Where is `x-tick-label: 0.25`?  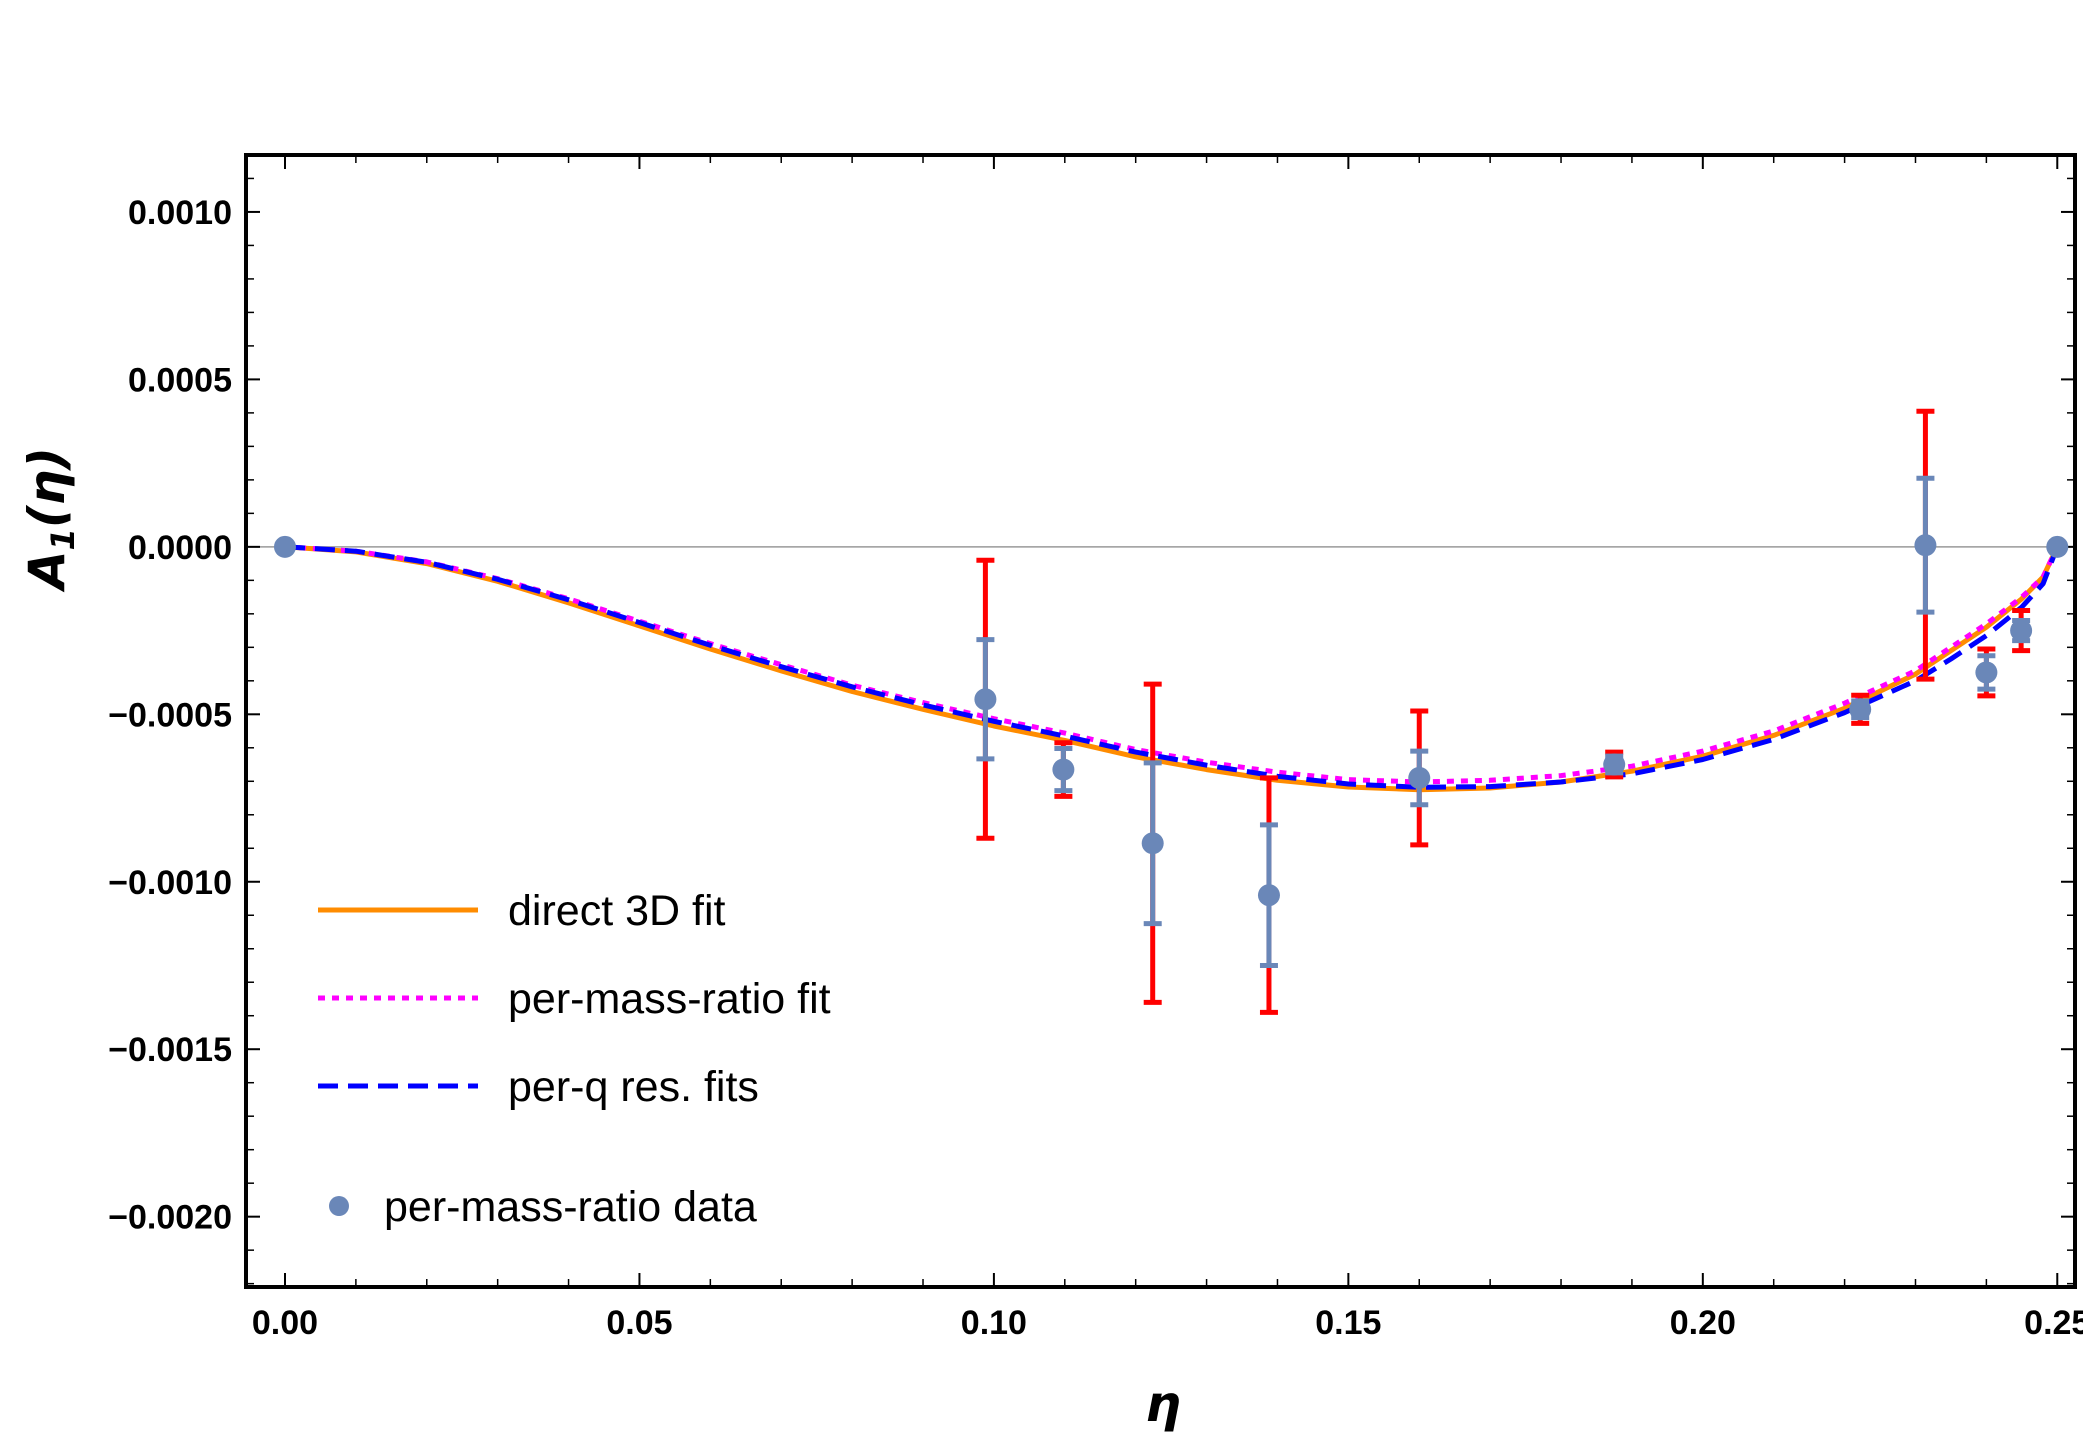 x-tick-label: 0.25 is located at coordinates (2053, 1323).